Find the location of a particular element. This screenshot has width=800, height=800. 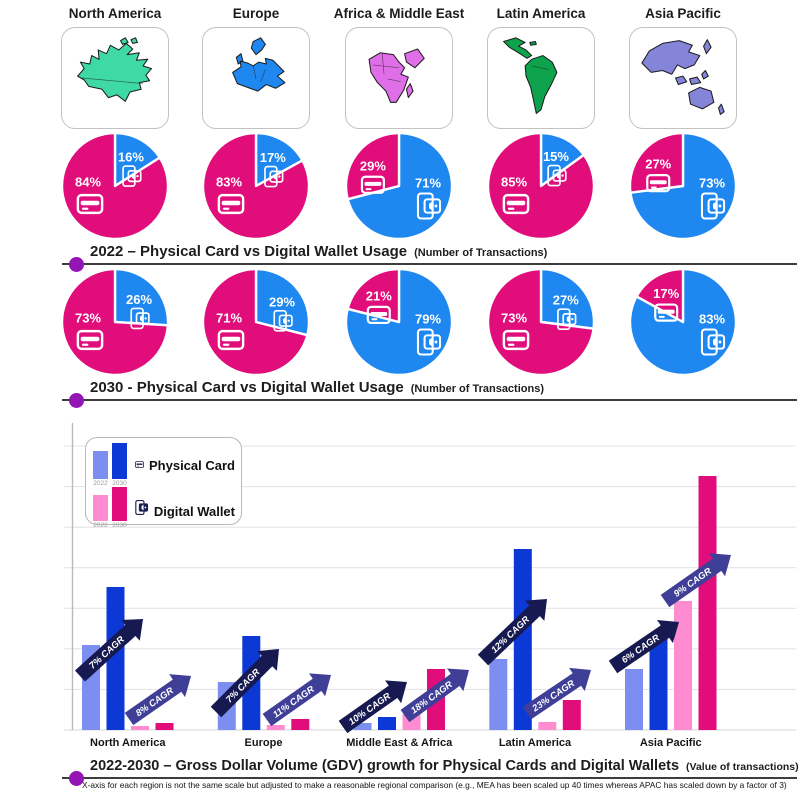

legend-swatch-pc-2022: 2022 is located at coordinates (100, 469).